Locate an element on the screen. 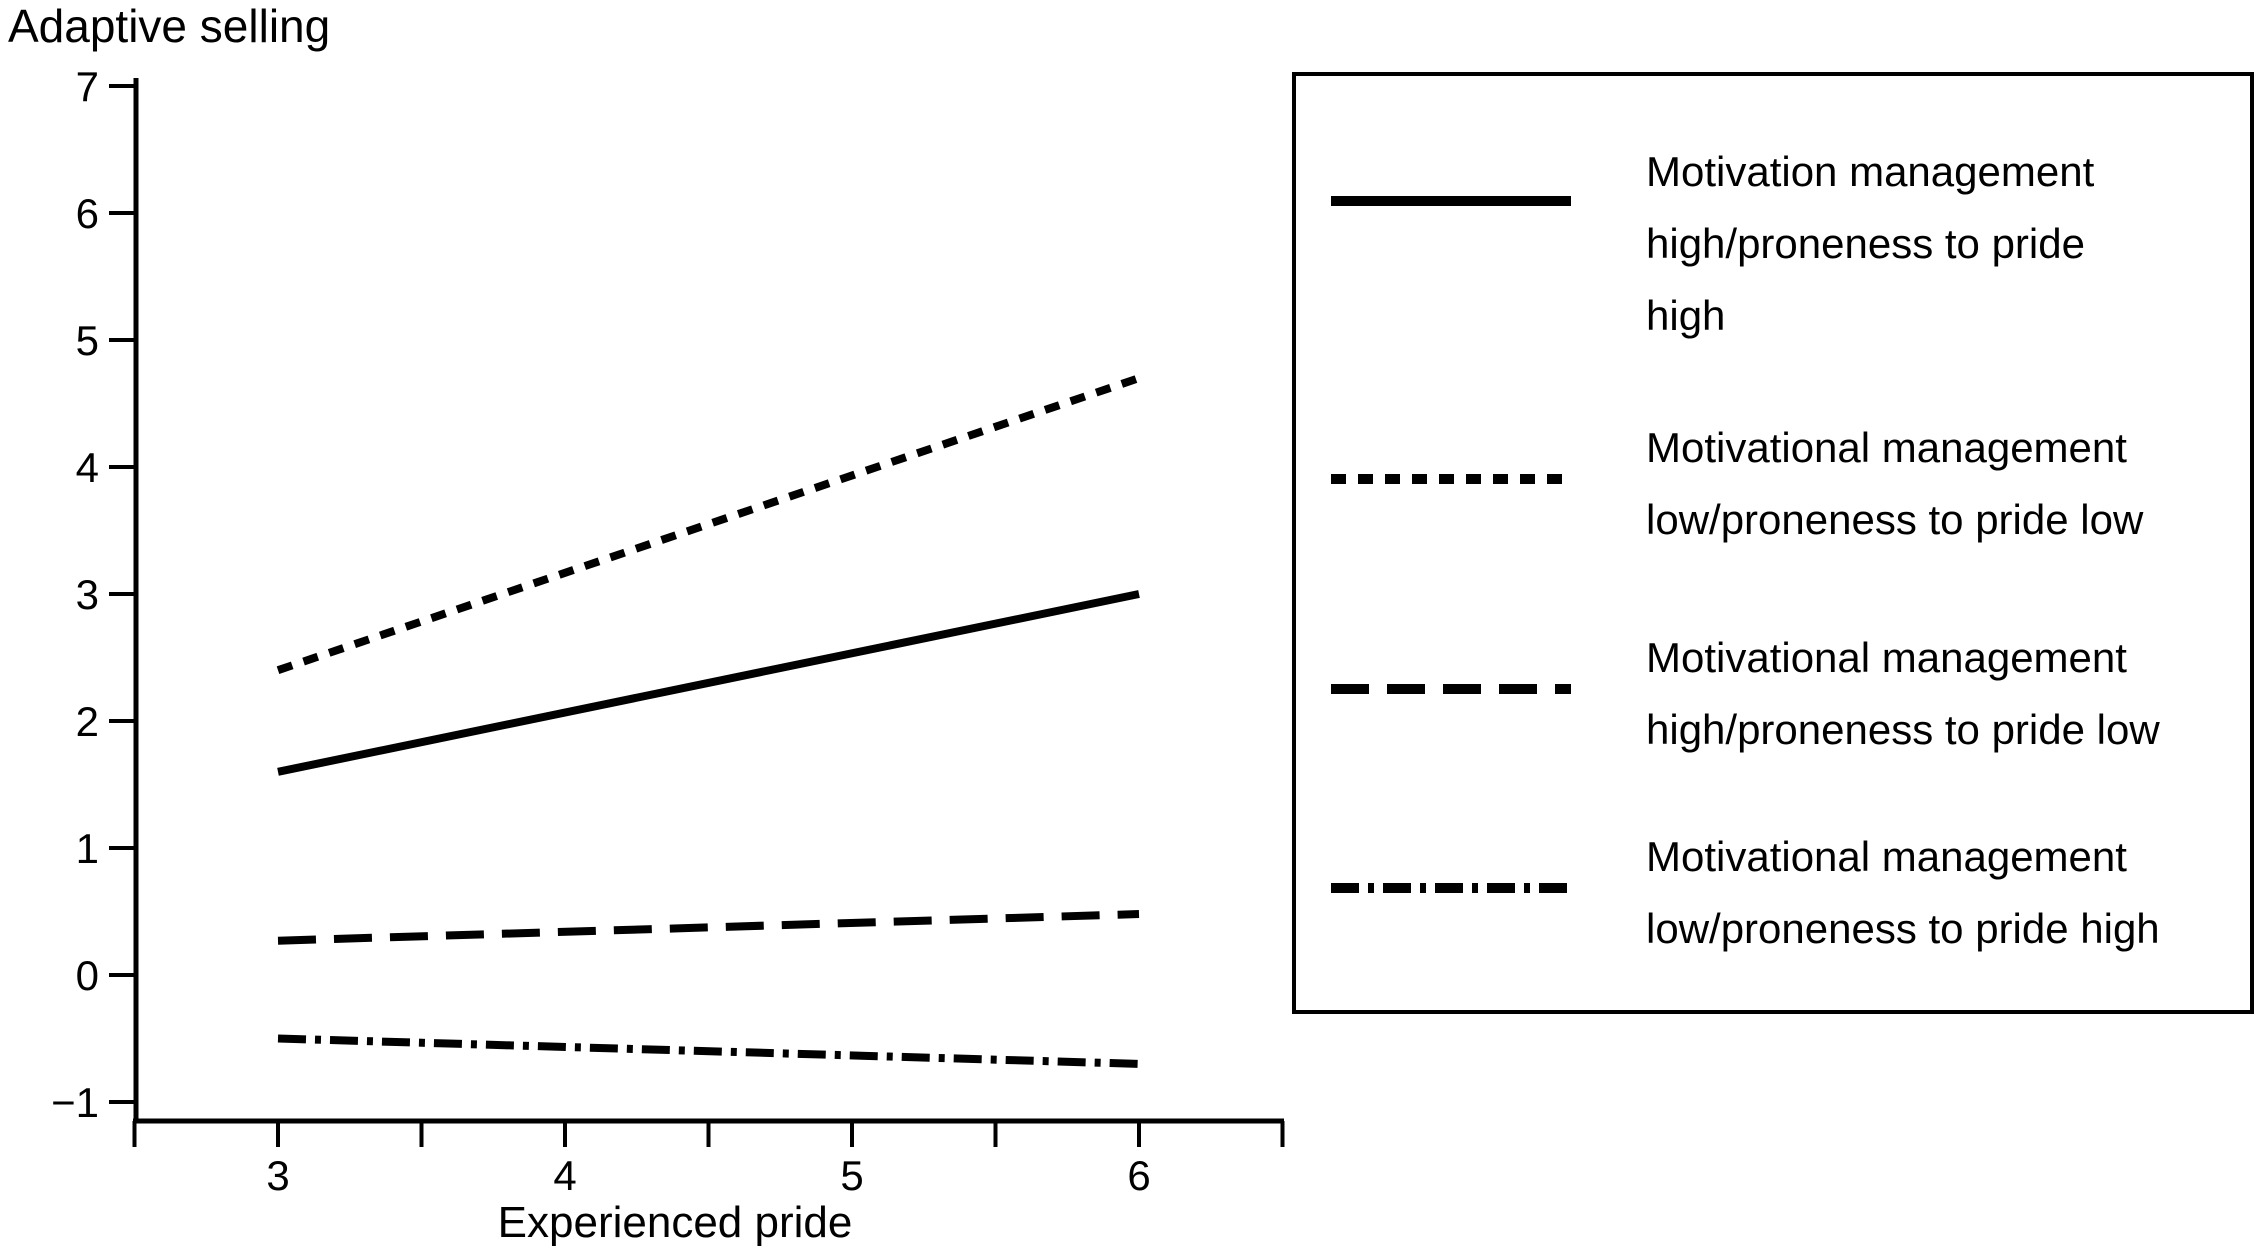 Image resolution: width=2264 pixels, height=1257 pixels. x-tick-label: 3 is located at coordinates (277, 1175).